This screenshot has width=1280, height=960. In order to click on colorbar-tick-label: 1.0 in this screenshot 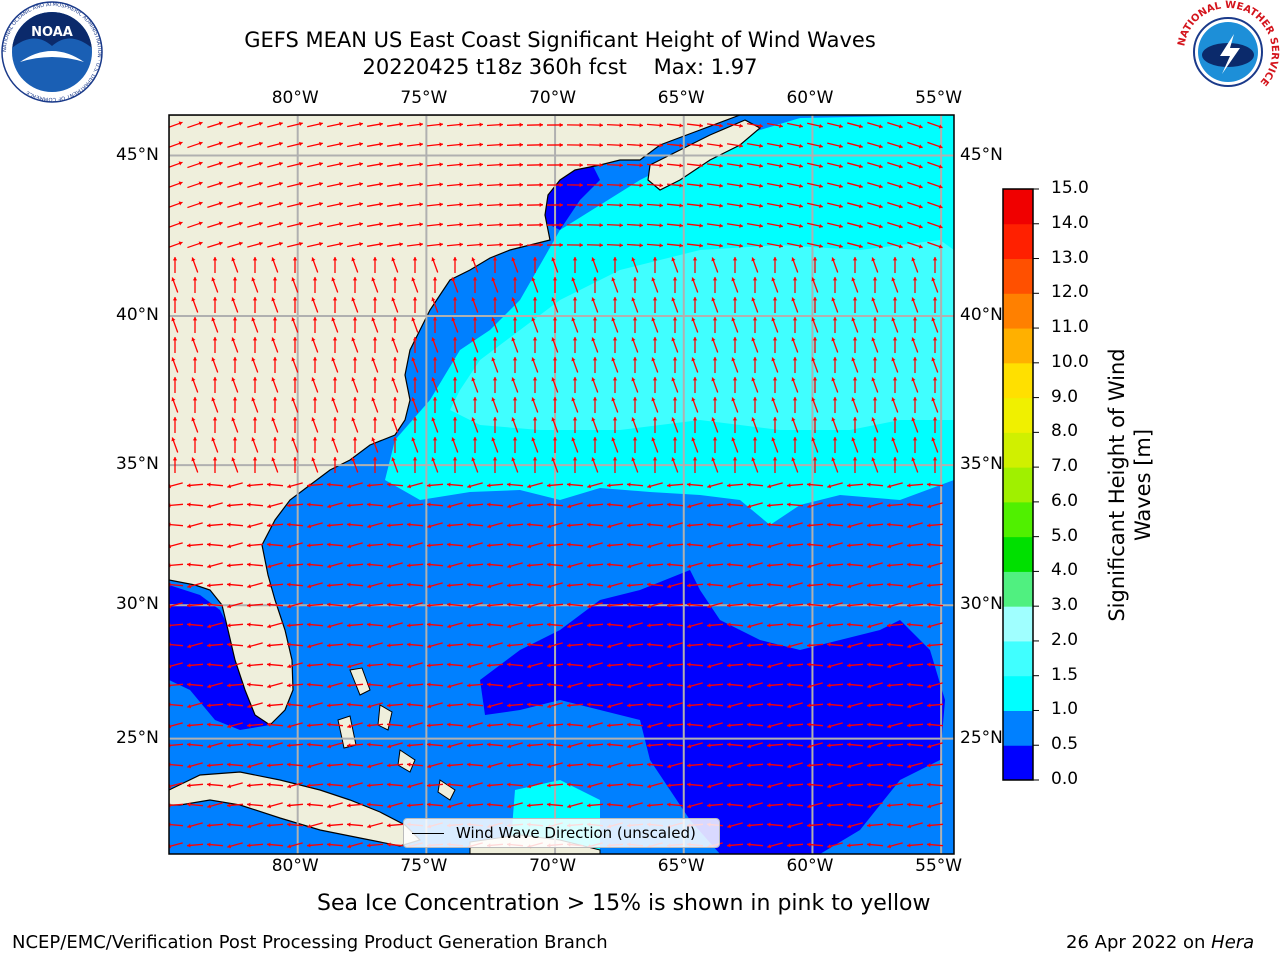, I will do `click(1065, 709)`.